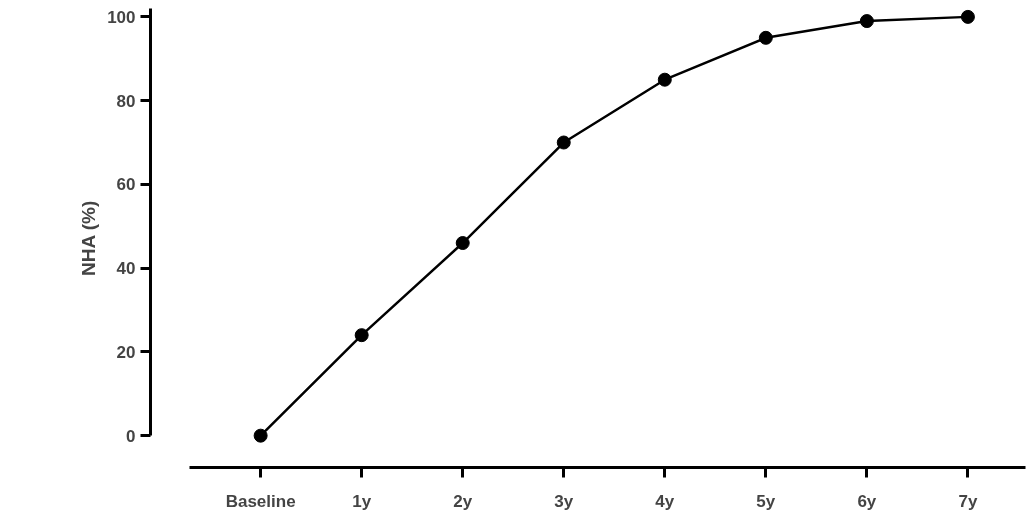 The height and width of the screenshot is (513, 1031). Describe the element at coordinates (362, 501) in the screenshot. I see `x-tick-label: 1y` at that location.